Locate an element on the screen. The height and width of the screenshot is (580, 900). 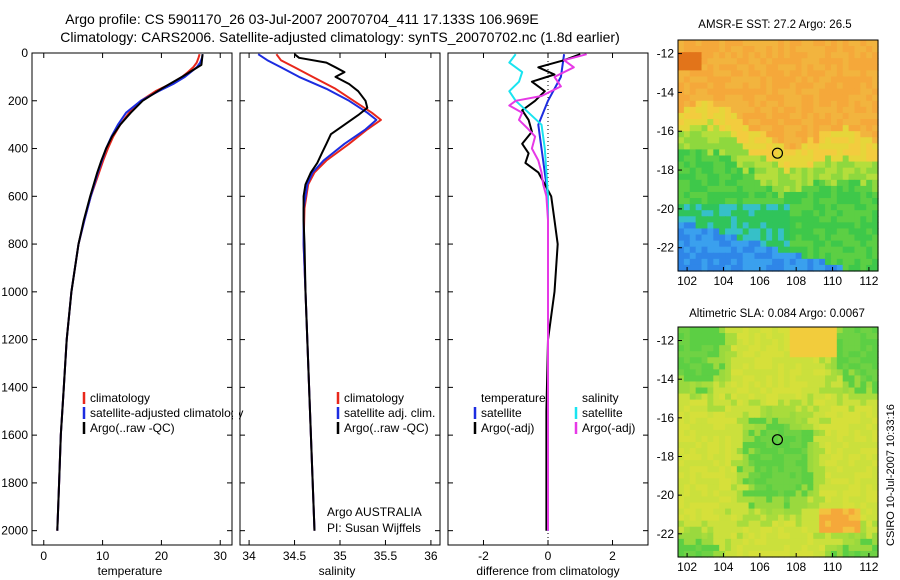
depth-yticklabel-4: 800 is located at coordinates (18, 244).